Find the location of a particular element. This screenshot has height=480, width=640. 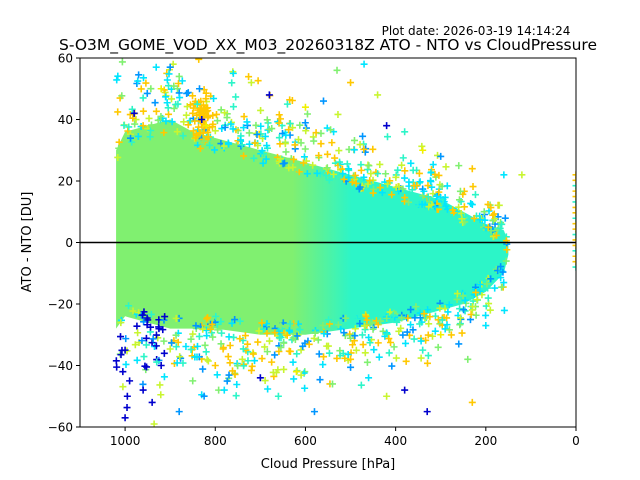

x-tick-label: 200 is located at coordinates (485, 441).